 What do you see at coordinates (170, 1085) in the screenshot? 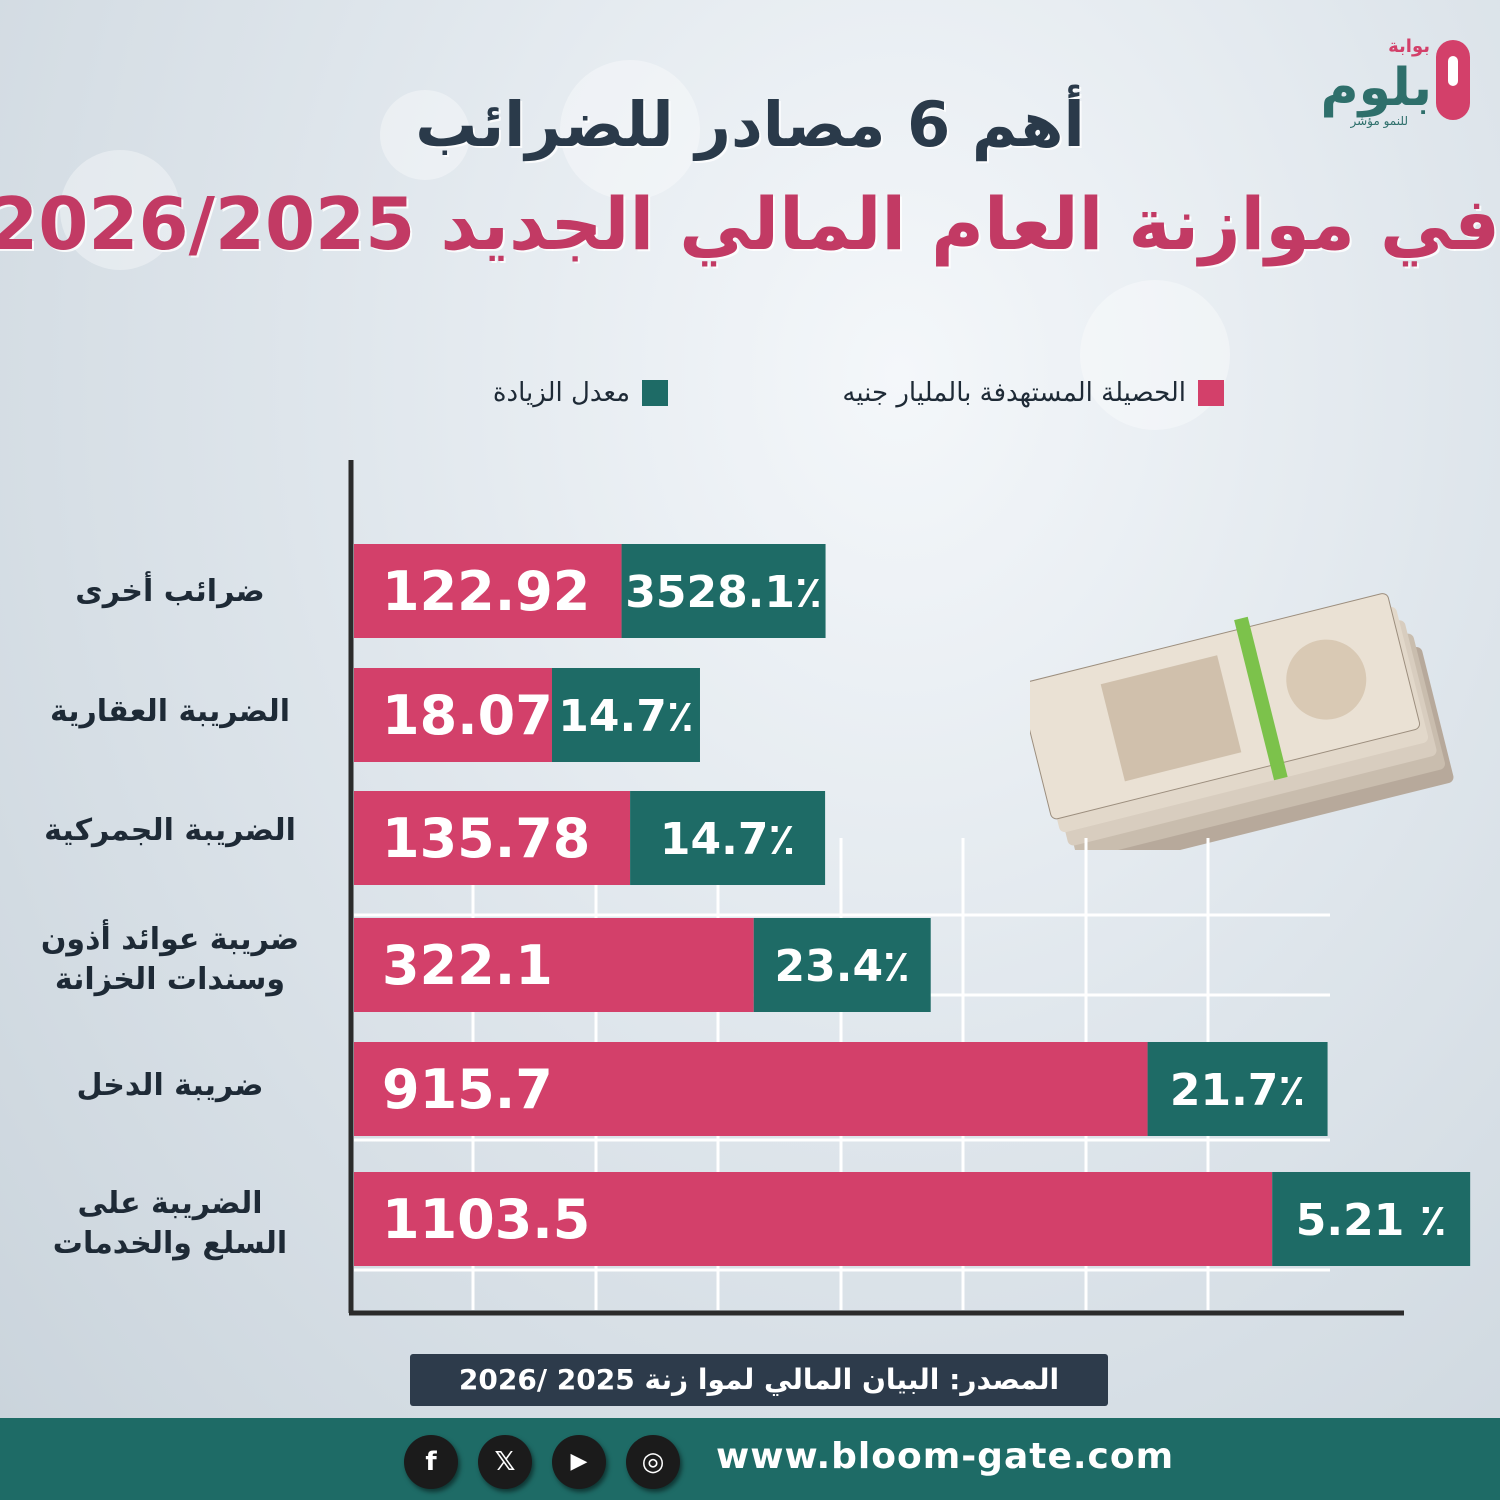
I see `category-label: ضريبة الدخل` at bounding box center [170, 1085].